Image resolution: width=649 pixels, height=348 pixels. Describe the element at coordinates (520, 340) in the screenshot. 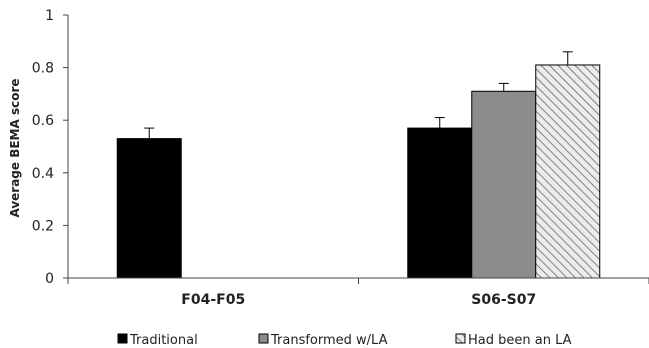

I see `legend-label-had-been-la: Had been an LA` at that location.